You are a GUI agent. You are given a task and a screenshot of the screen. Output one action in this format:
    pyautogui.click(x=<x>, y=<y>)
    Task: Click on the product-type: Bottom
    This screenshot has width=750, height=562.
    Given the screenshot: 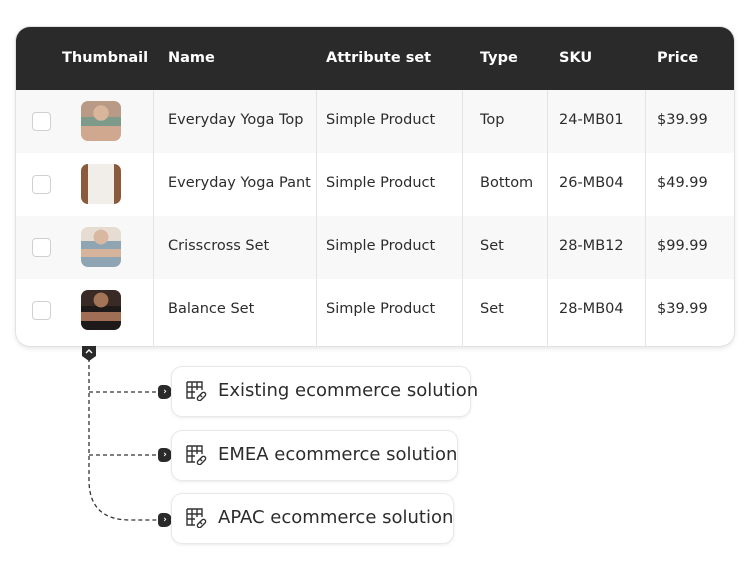 What is the action you would take?
    pyautogui.click(x=507, y=183)
    